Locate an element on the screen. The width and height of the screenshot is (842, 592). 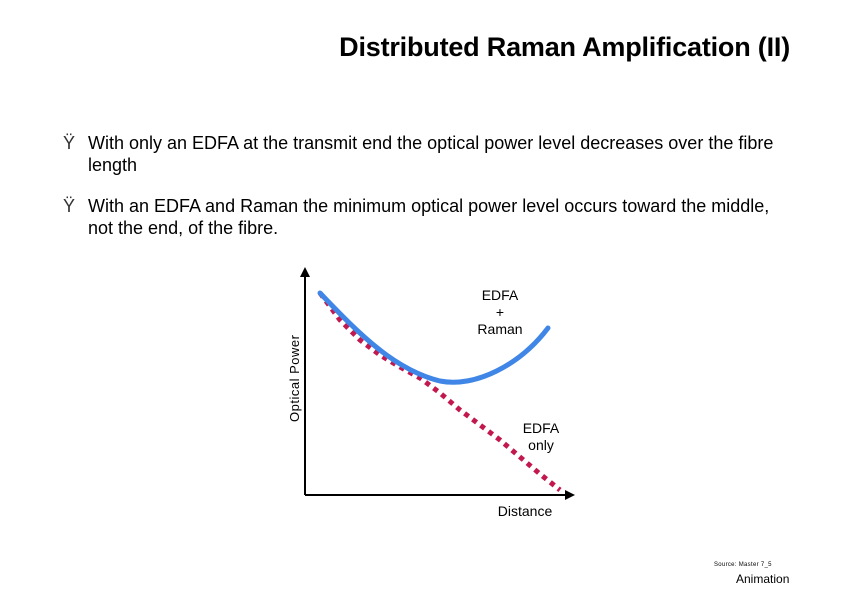
edfa-only-label: EDFA only is located at coordinates (541, 437).